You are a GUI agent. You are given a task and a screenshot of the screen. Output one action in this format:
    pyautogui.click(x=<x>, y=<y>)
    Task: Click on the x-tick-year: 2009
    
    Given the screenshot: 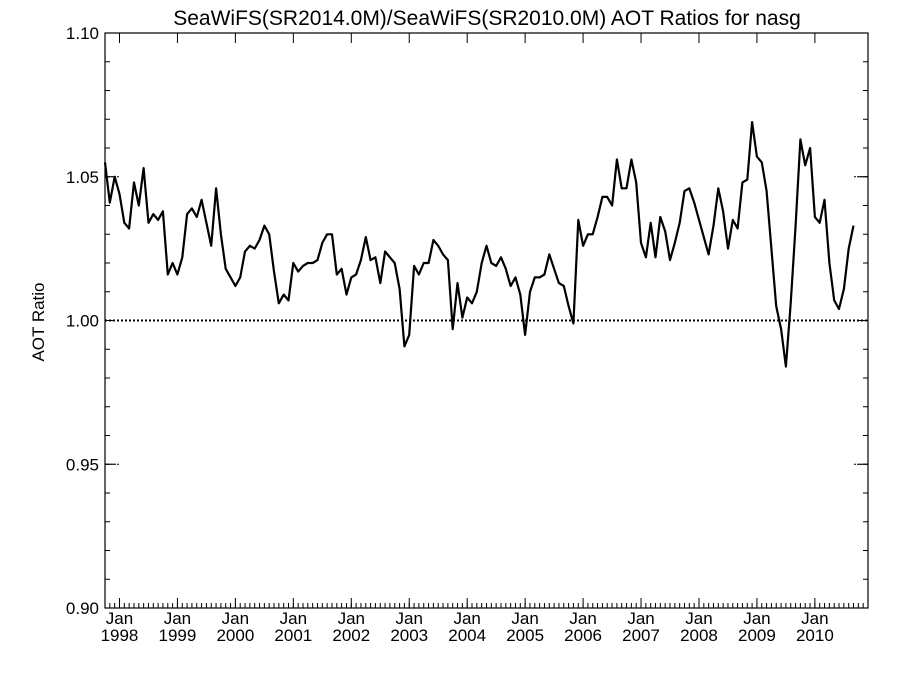 What is the action you would take?
    pyautogui.click(x=757, y=635)
    